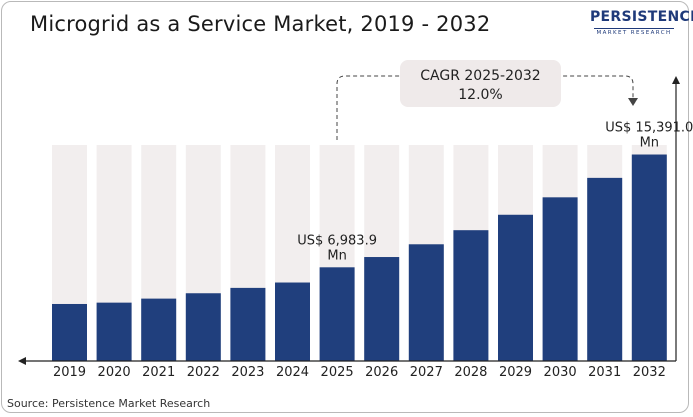  Describe the element at coordinates (426, 302) in the screenshot. I see `bar-2027` at that location.